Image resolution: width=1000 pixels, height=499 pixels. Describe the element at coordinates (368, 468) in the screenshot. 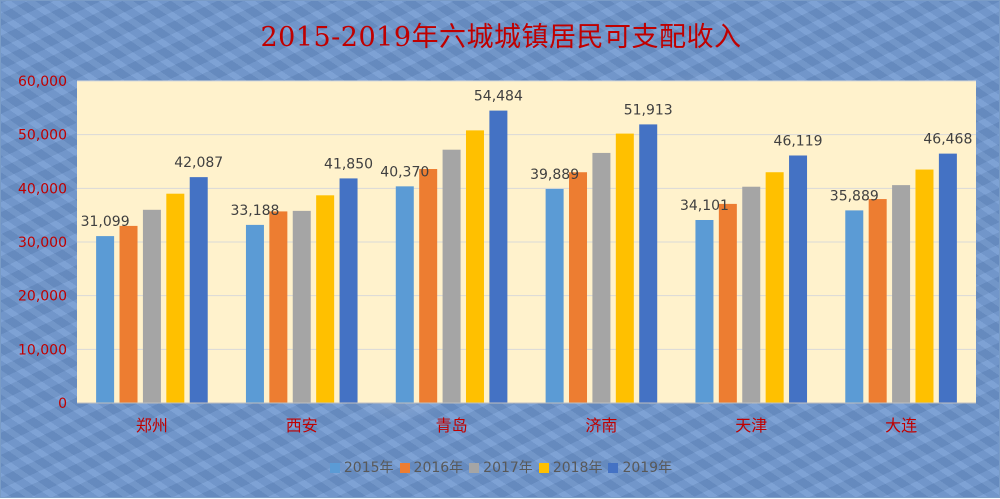

I see `legend-label: 2015年` at that location.